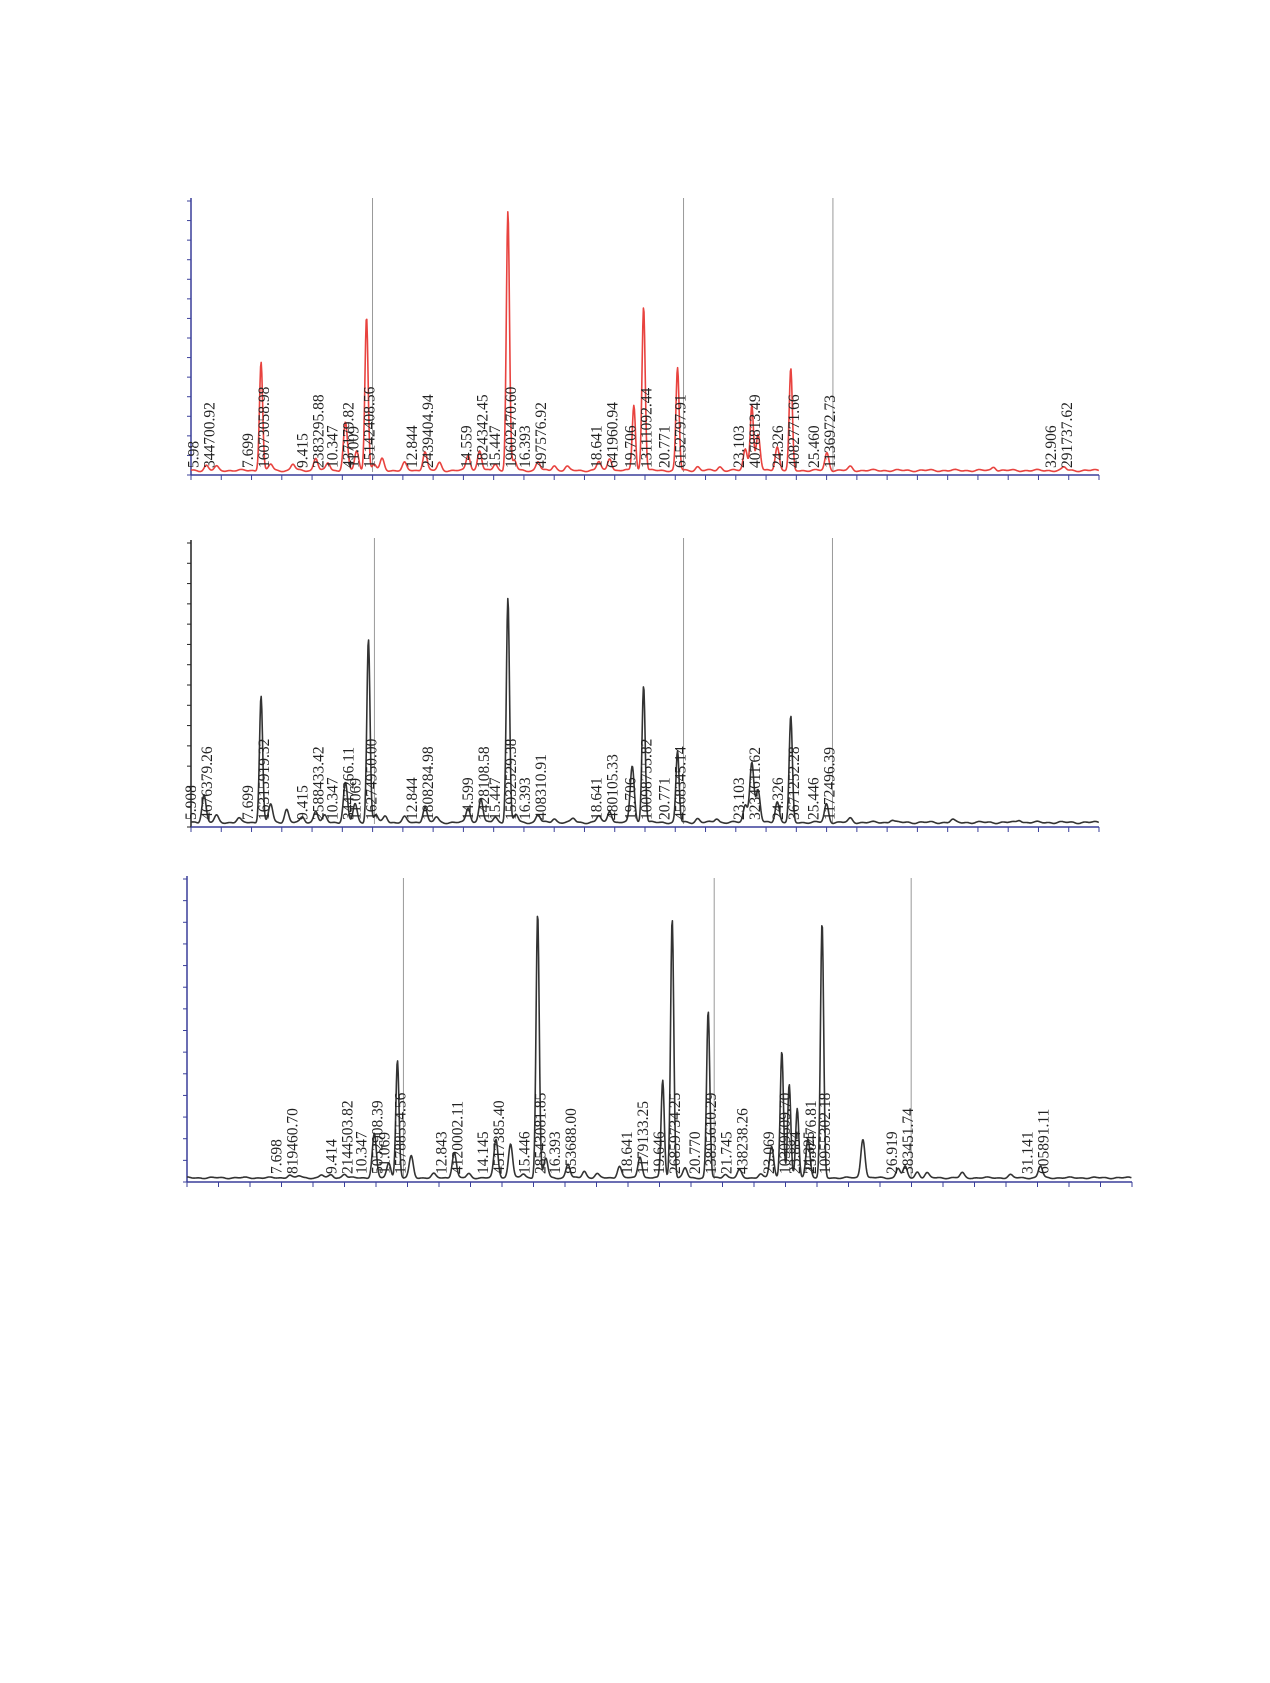 The image size is (1270, 1683). Describe the element at coordinates (541, 1133) in the screenshot. I see `peak-area-label: 28543081.85` at that location.